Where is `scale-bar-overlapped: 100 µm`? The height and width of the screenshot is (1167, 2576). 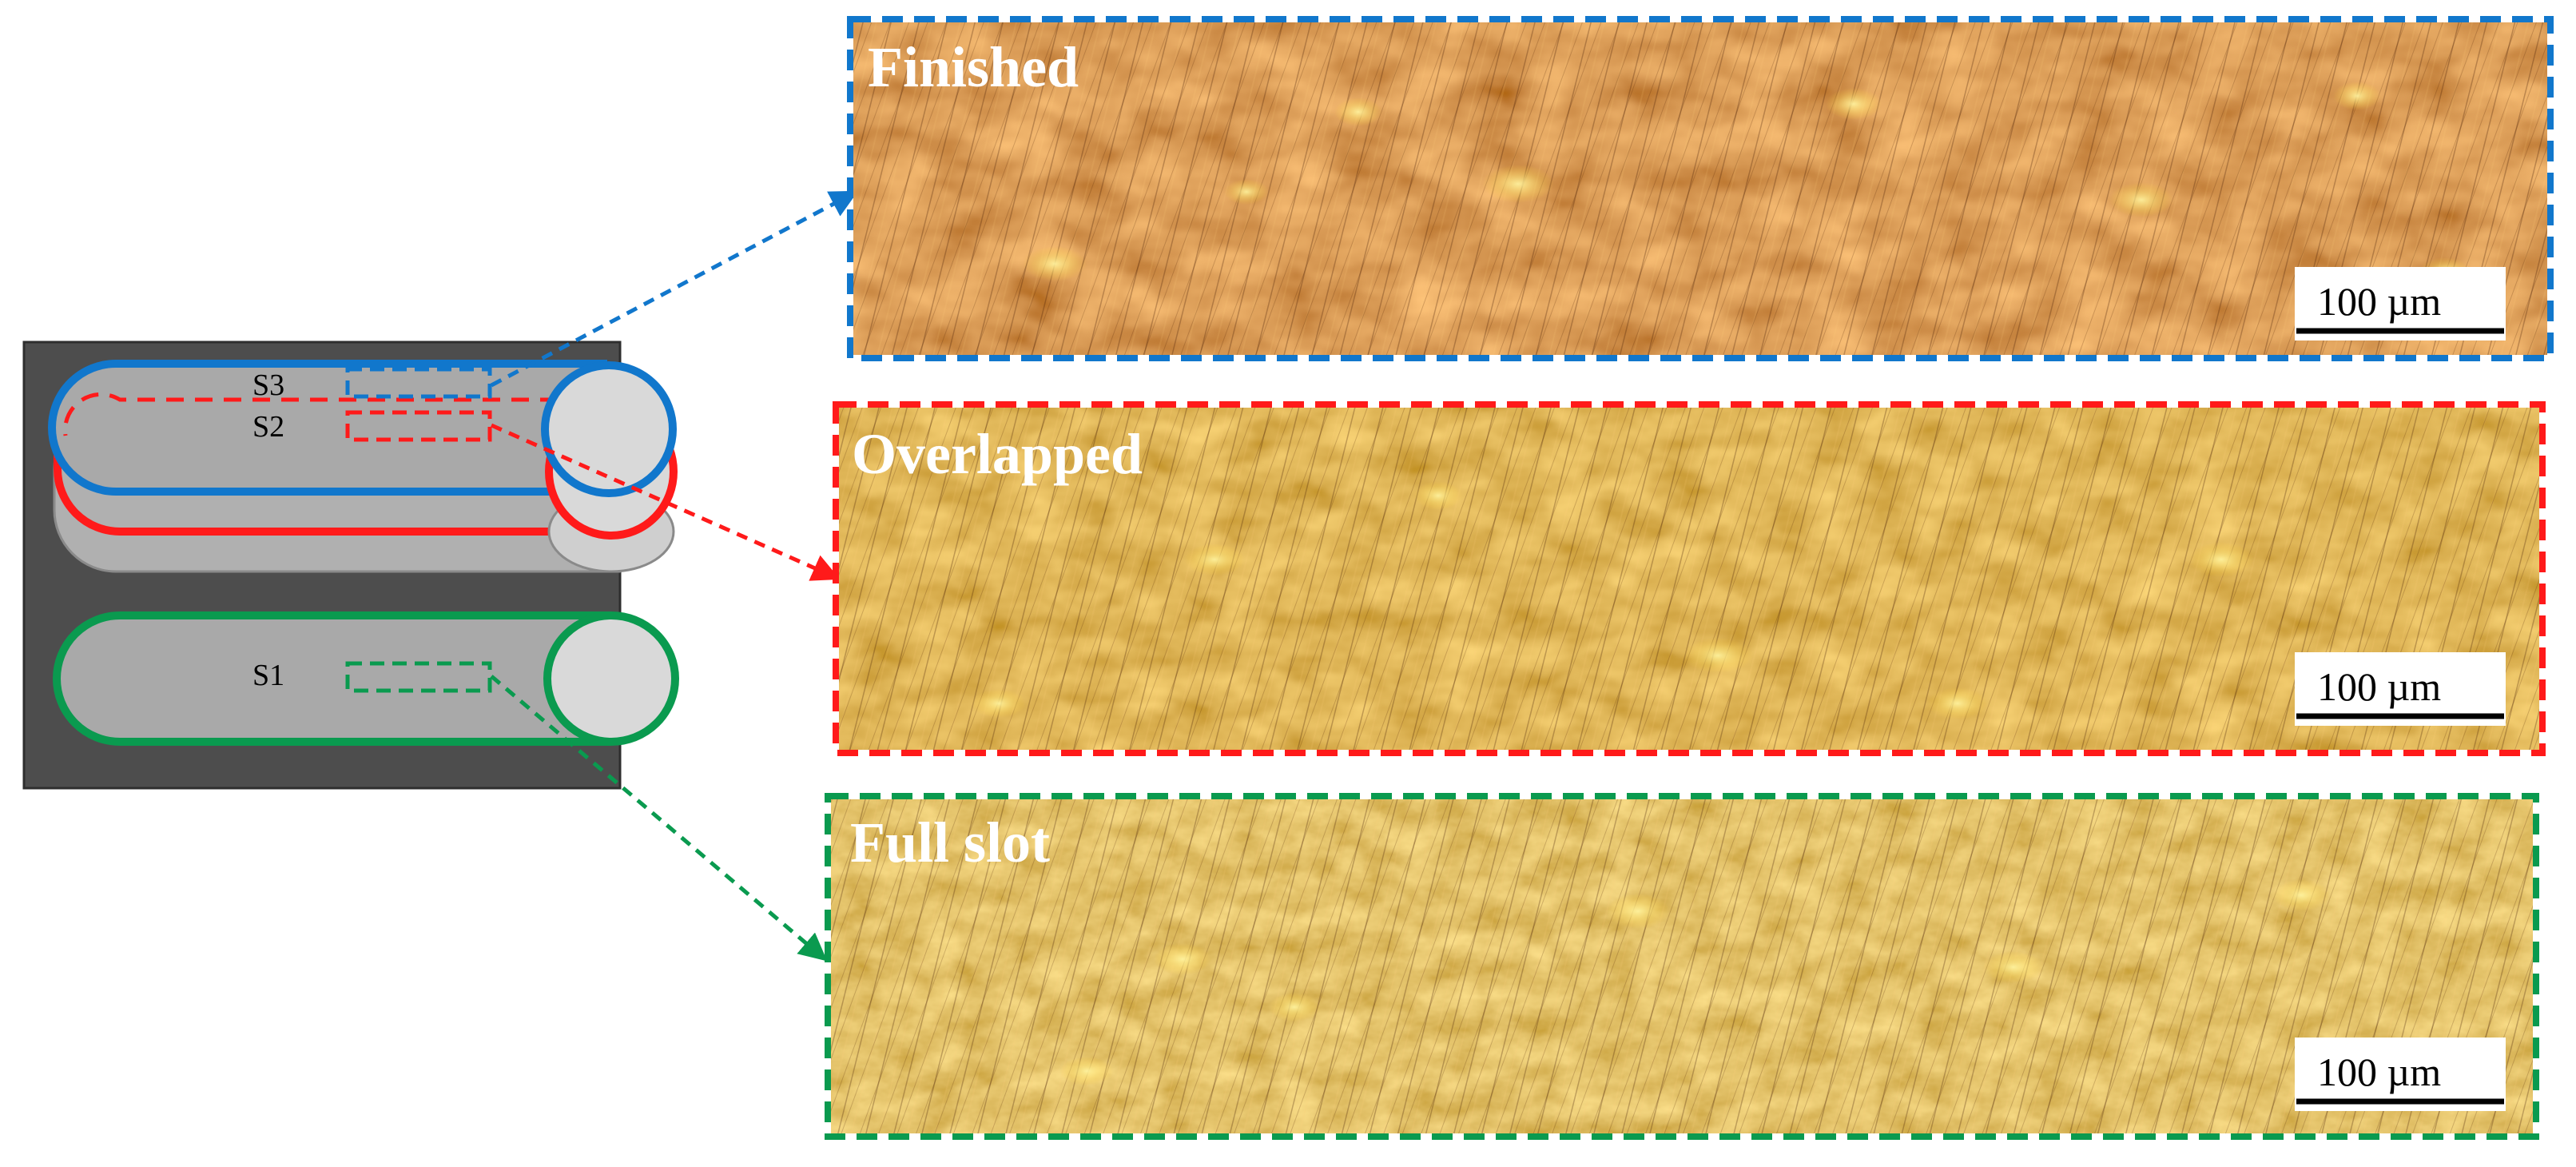
scale-bar-overlapped: 100 µm is located at coordinates (2400, 689).